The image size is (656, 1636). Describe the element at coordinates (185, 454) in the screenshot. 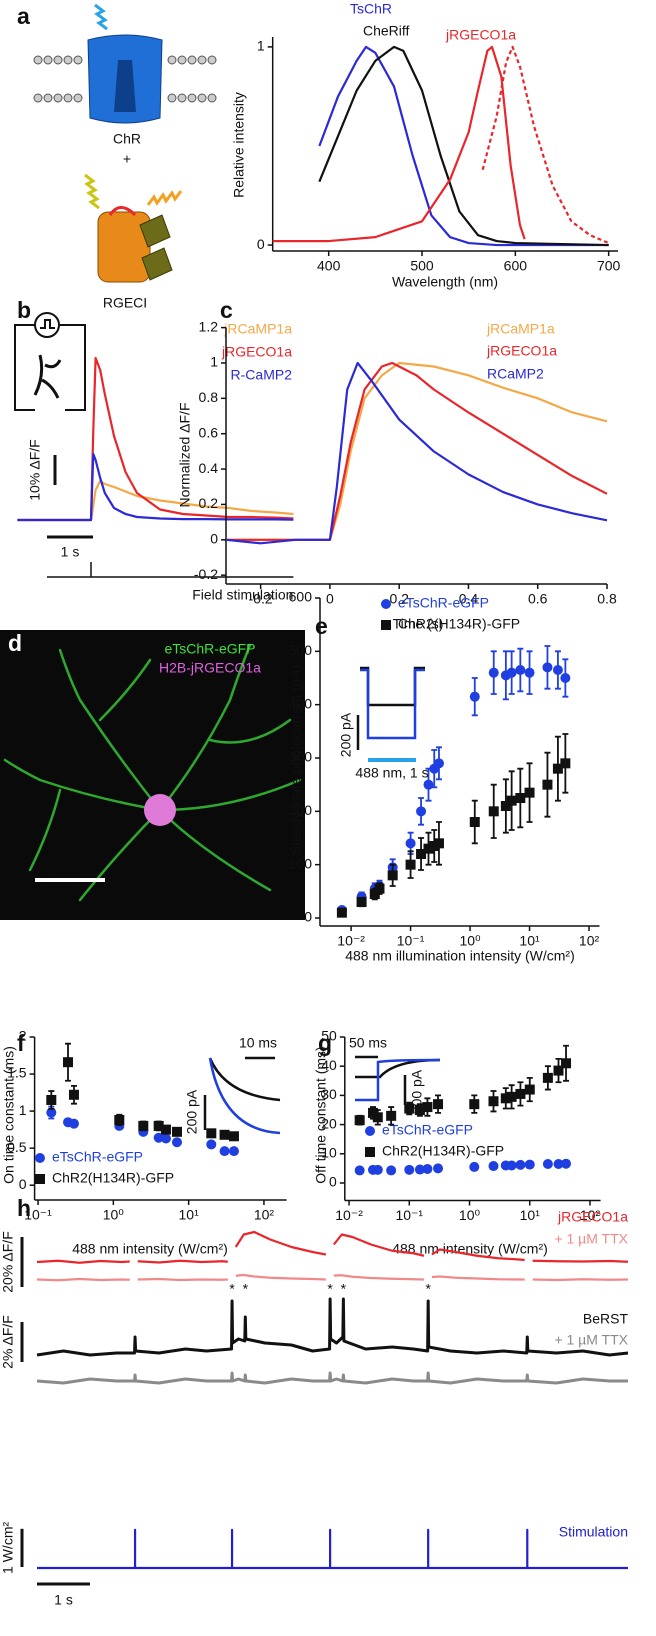

I see `y-axis-label: Normalized ΔF/F` at that location.